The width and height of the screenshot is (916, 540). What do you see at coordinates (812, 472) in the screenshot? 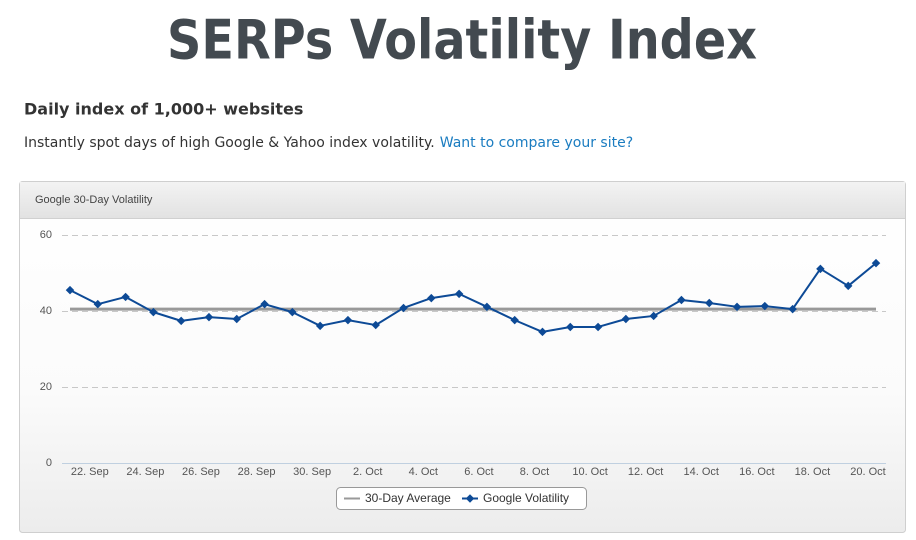
I see `x-tick-label: 18. Oct` at bounding box center [812, 472].